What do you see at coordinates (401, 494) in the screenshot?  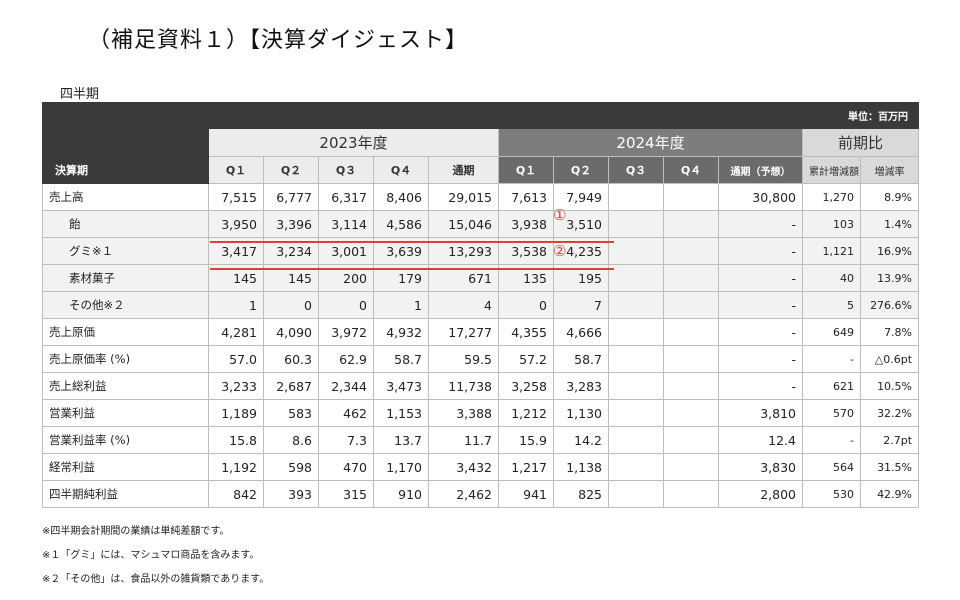 I see `table-cell: 910` at bounding box center [401, 494].